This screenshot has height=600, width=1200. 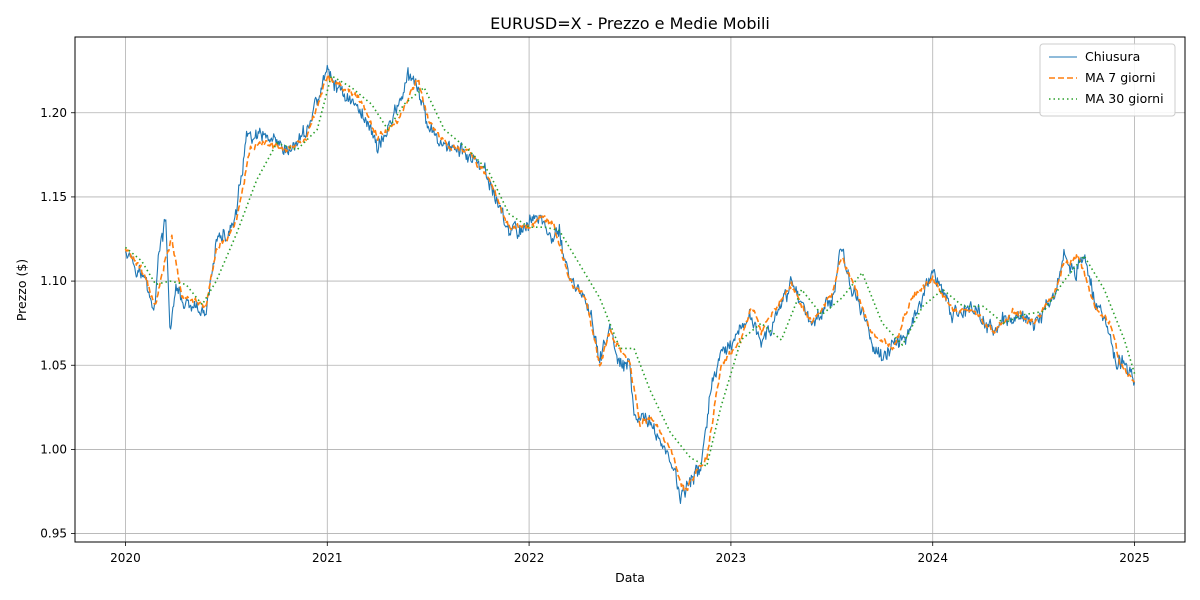 What do you see at coordinates (53, 113) in the screenshot?
I see `y-tick-label: 1.20` at bounding box center [53, 113].